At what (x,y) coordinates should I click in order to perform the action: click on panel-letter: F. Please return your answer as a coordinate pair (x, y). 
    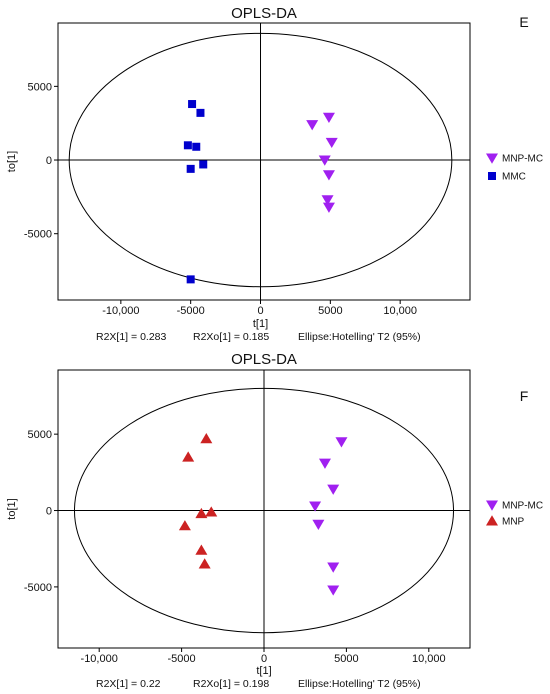
    Looking at the image, I should click on (524, 396).